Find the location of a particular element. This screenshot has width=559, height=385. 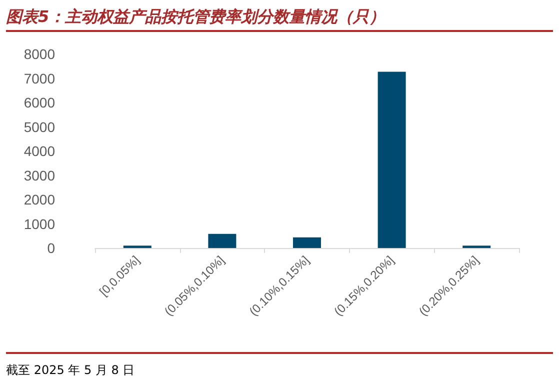

y-tick-label: 3000 is located at coordinates (40, 175).